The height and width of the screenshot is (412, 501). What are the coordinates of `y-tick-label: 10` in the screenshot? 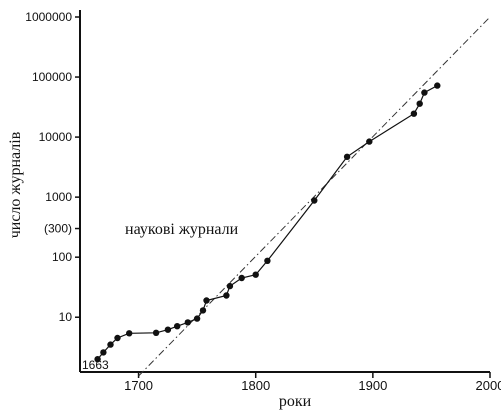 It's located at (66, 317).